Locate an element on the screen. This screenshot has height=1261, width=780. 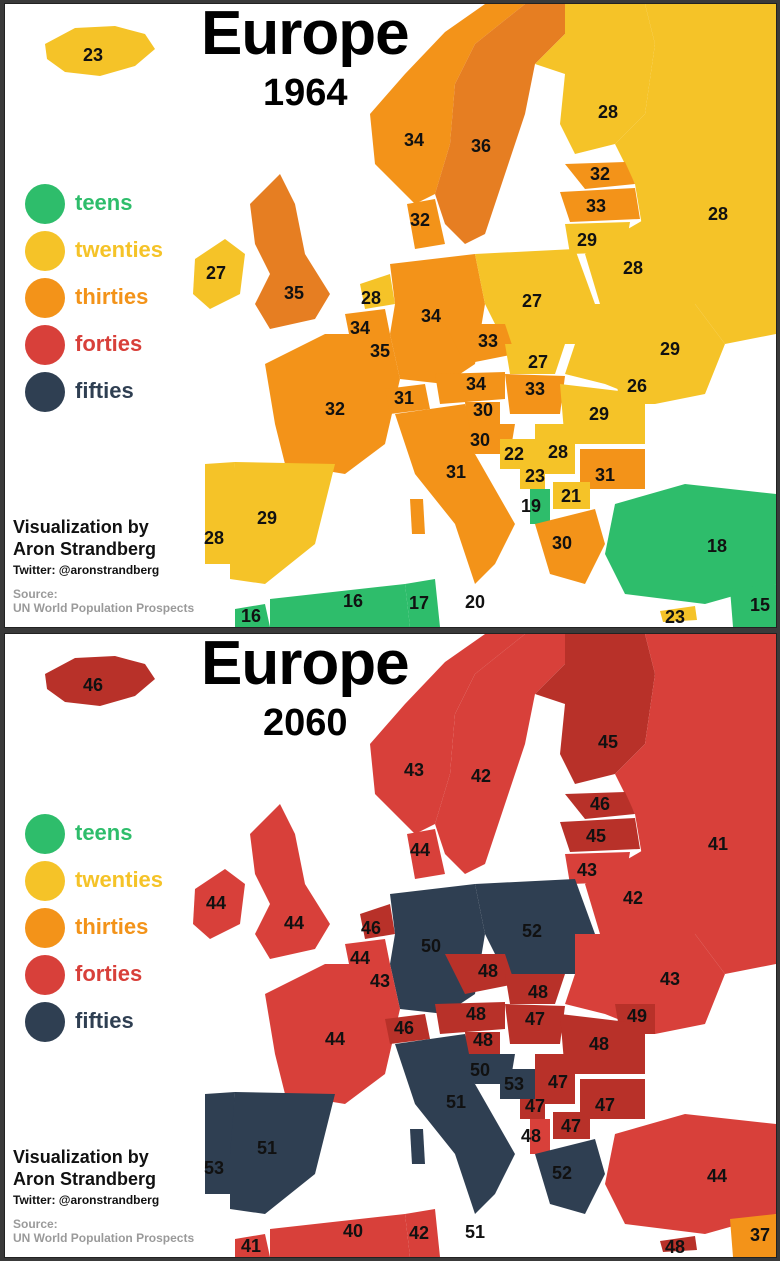
label-macedonia: 21 is located at coordinates (571, 496).